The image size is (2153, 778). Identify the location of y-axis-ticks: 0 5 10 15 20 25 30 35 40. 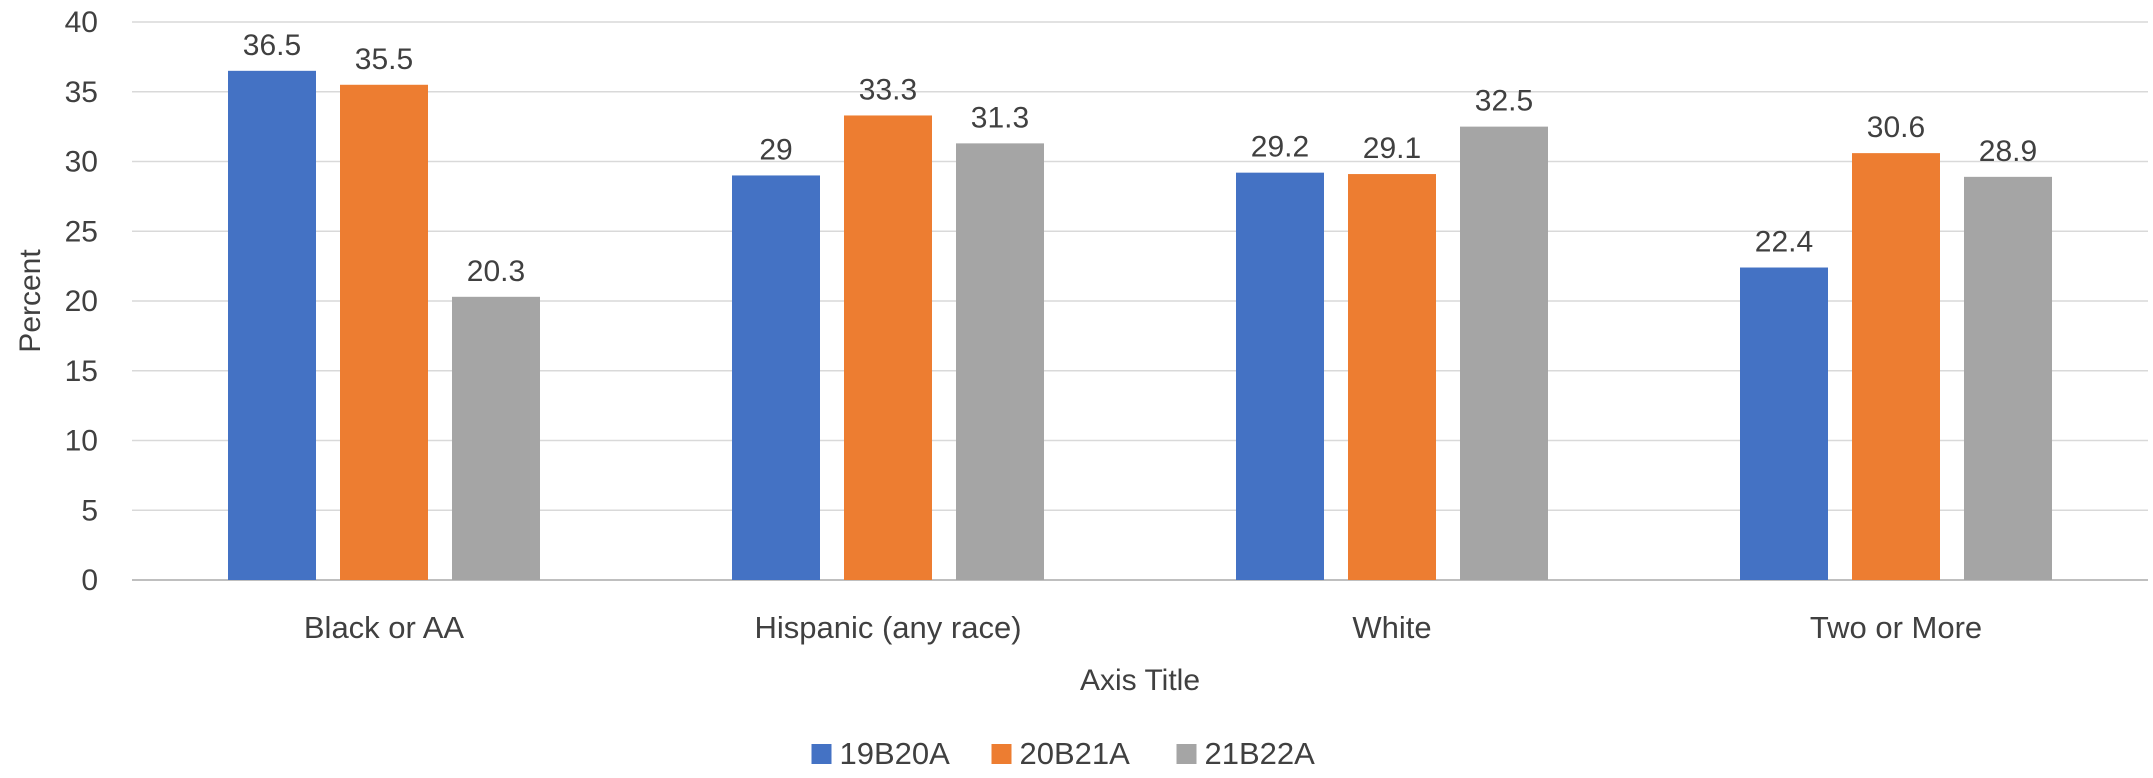
(81, 301).